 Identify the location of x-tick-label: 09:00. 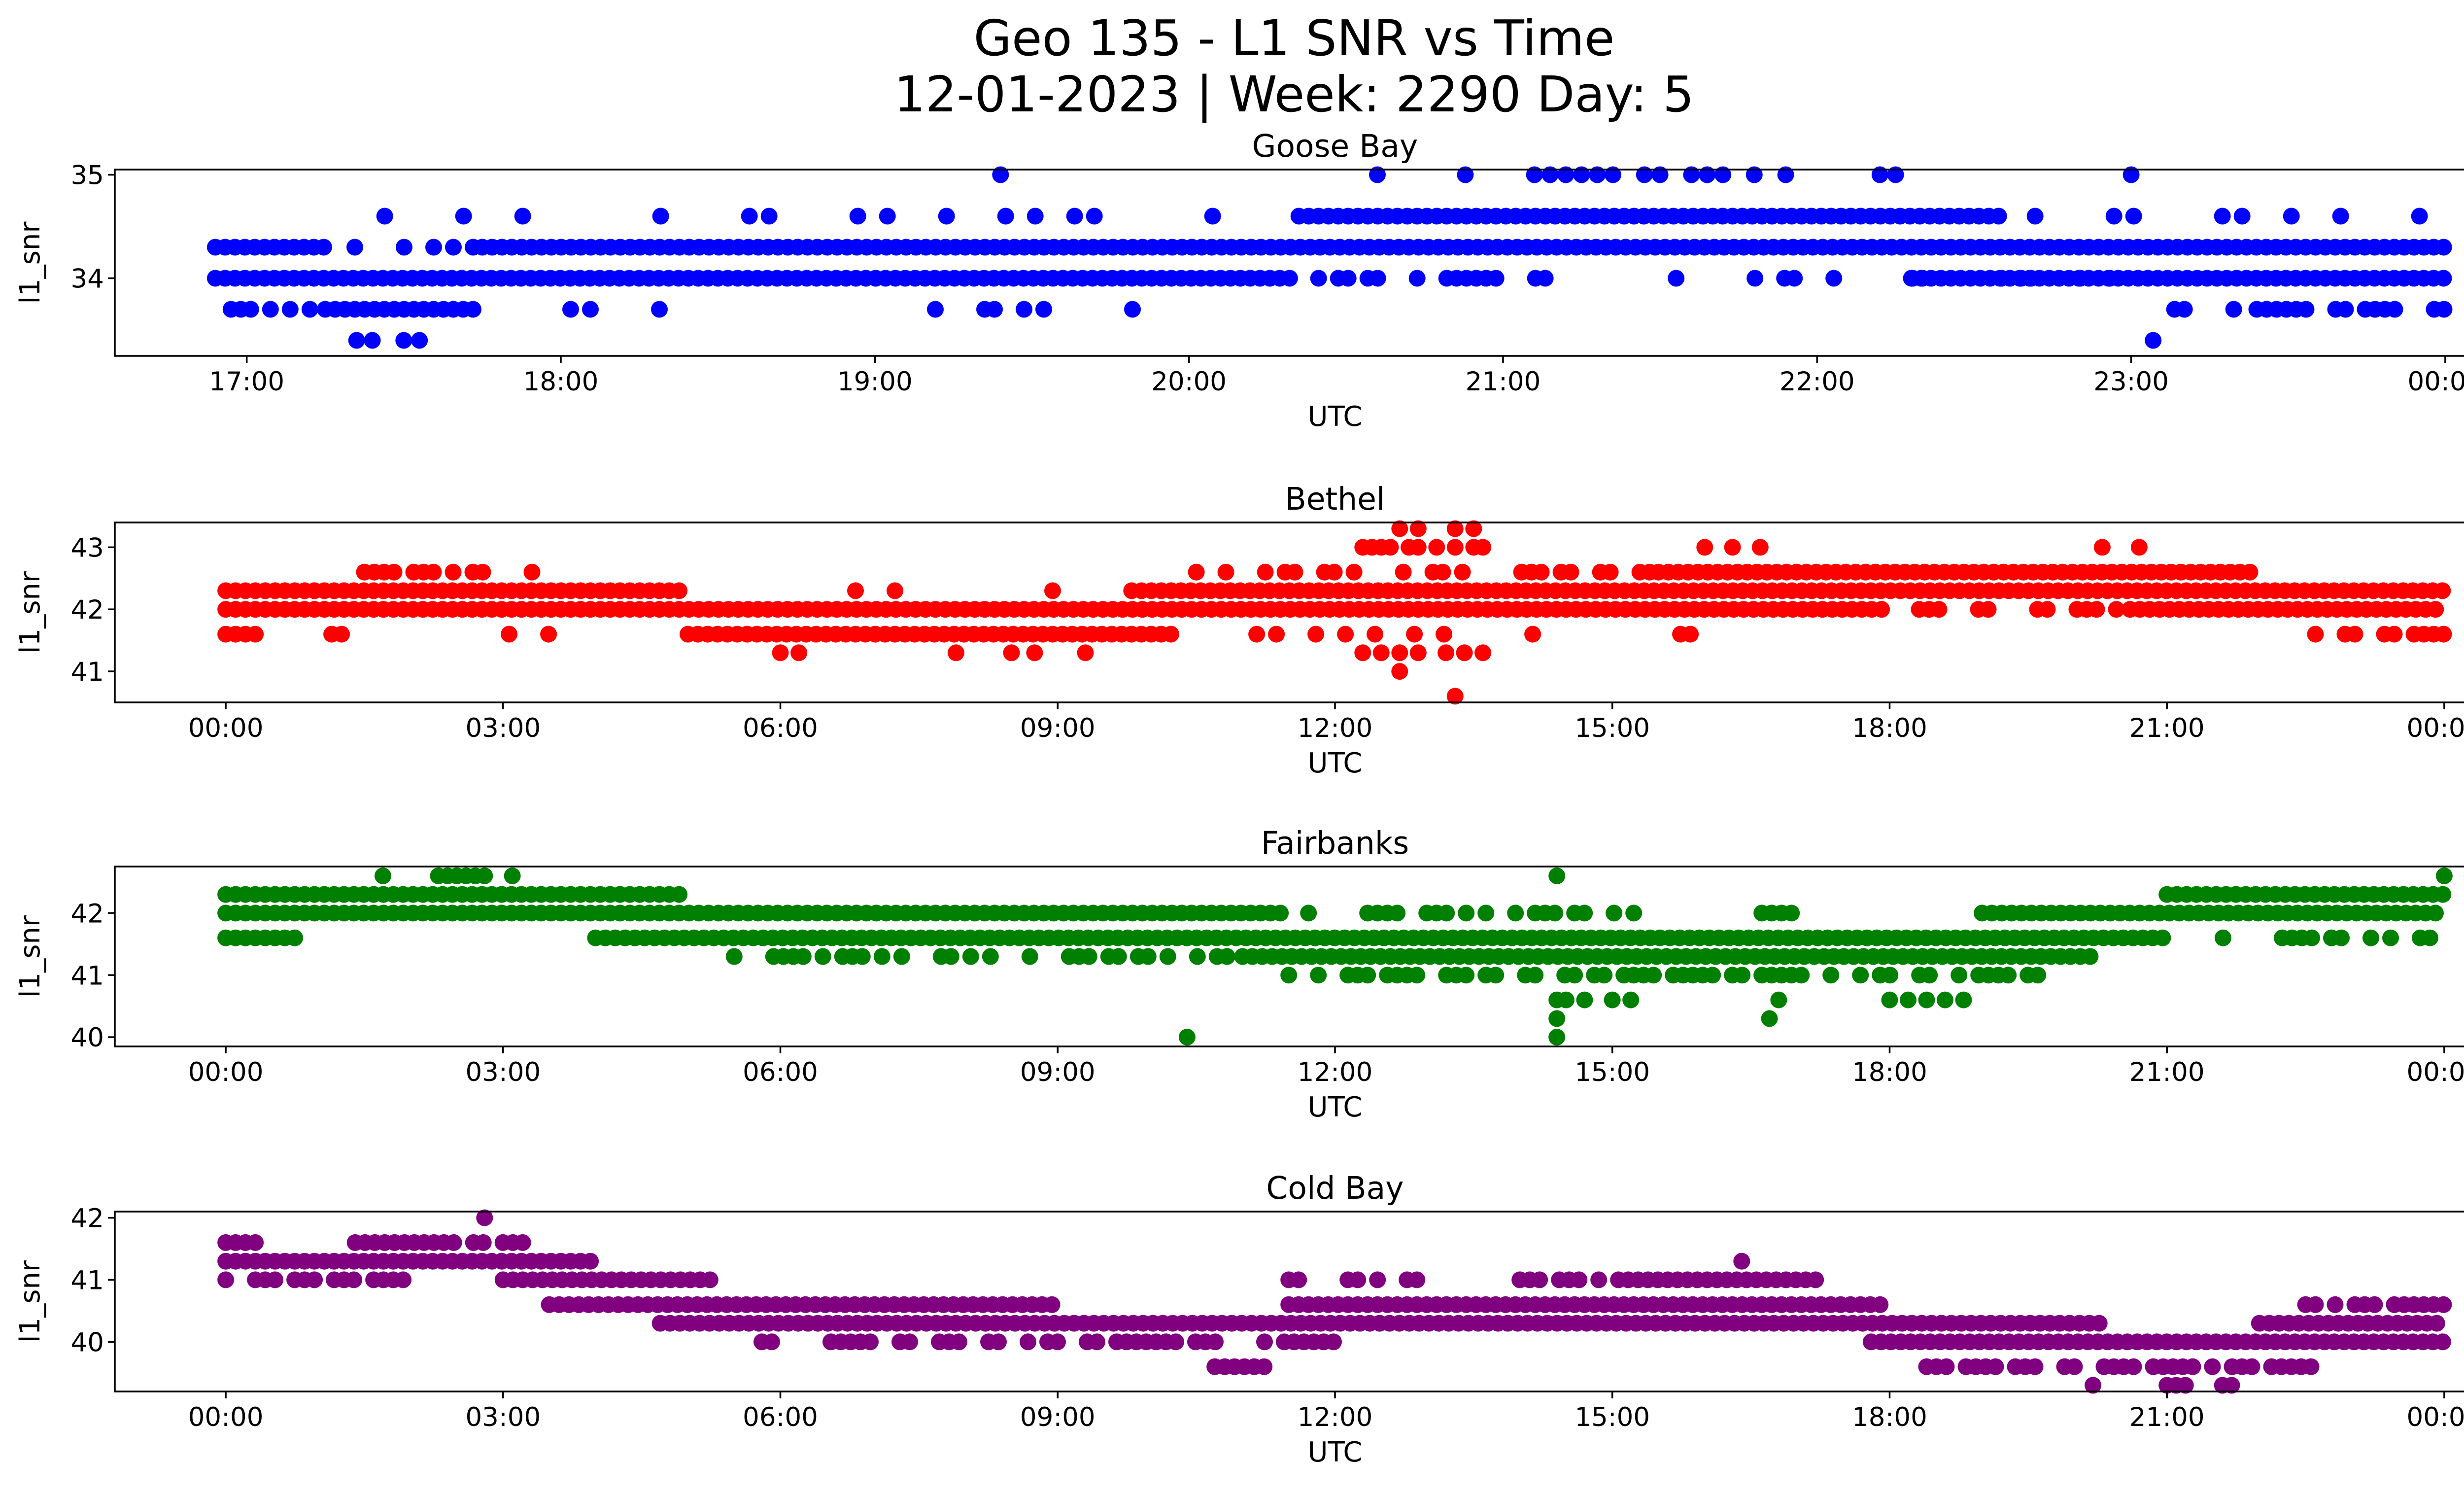
(1057, 1417).